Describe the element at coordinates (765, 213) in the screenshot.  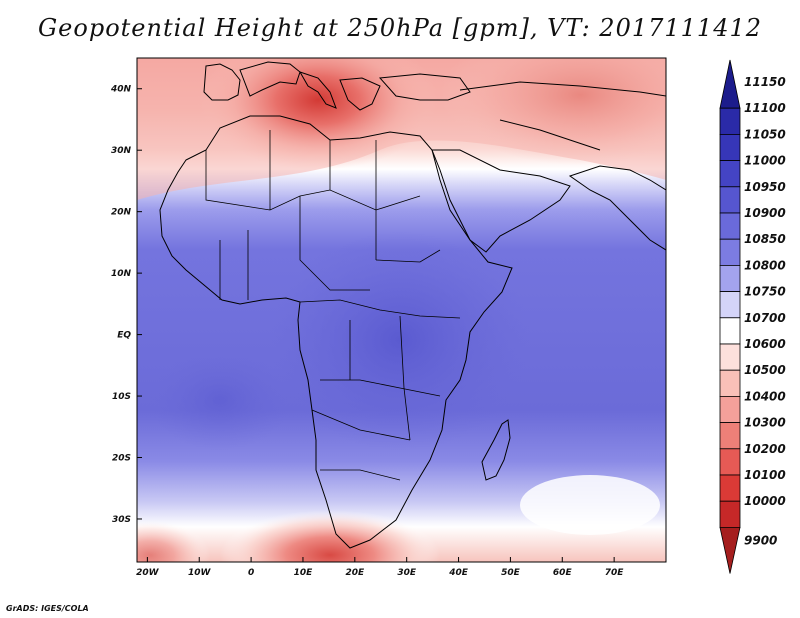
I see `colorbar-label: 10900` at that location.